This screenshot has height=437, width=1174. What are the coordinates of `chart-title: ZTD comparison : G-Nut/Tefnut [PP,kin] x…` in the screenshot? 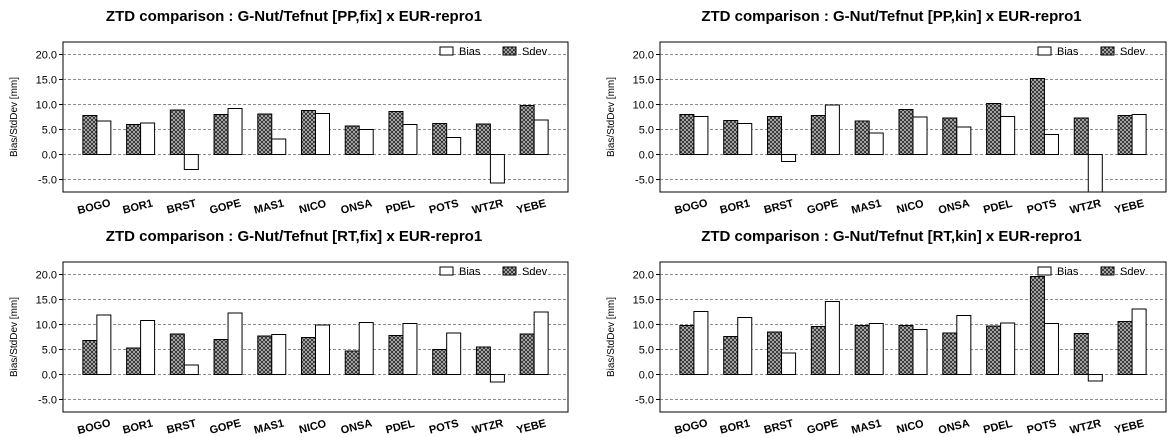 It's located at (891, 16).